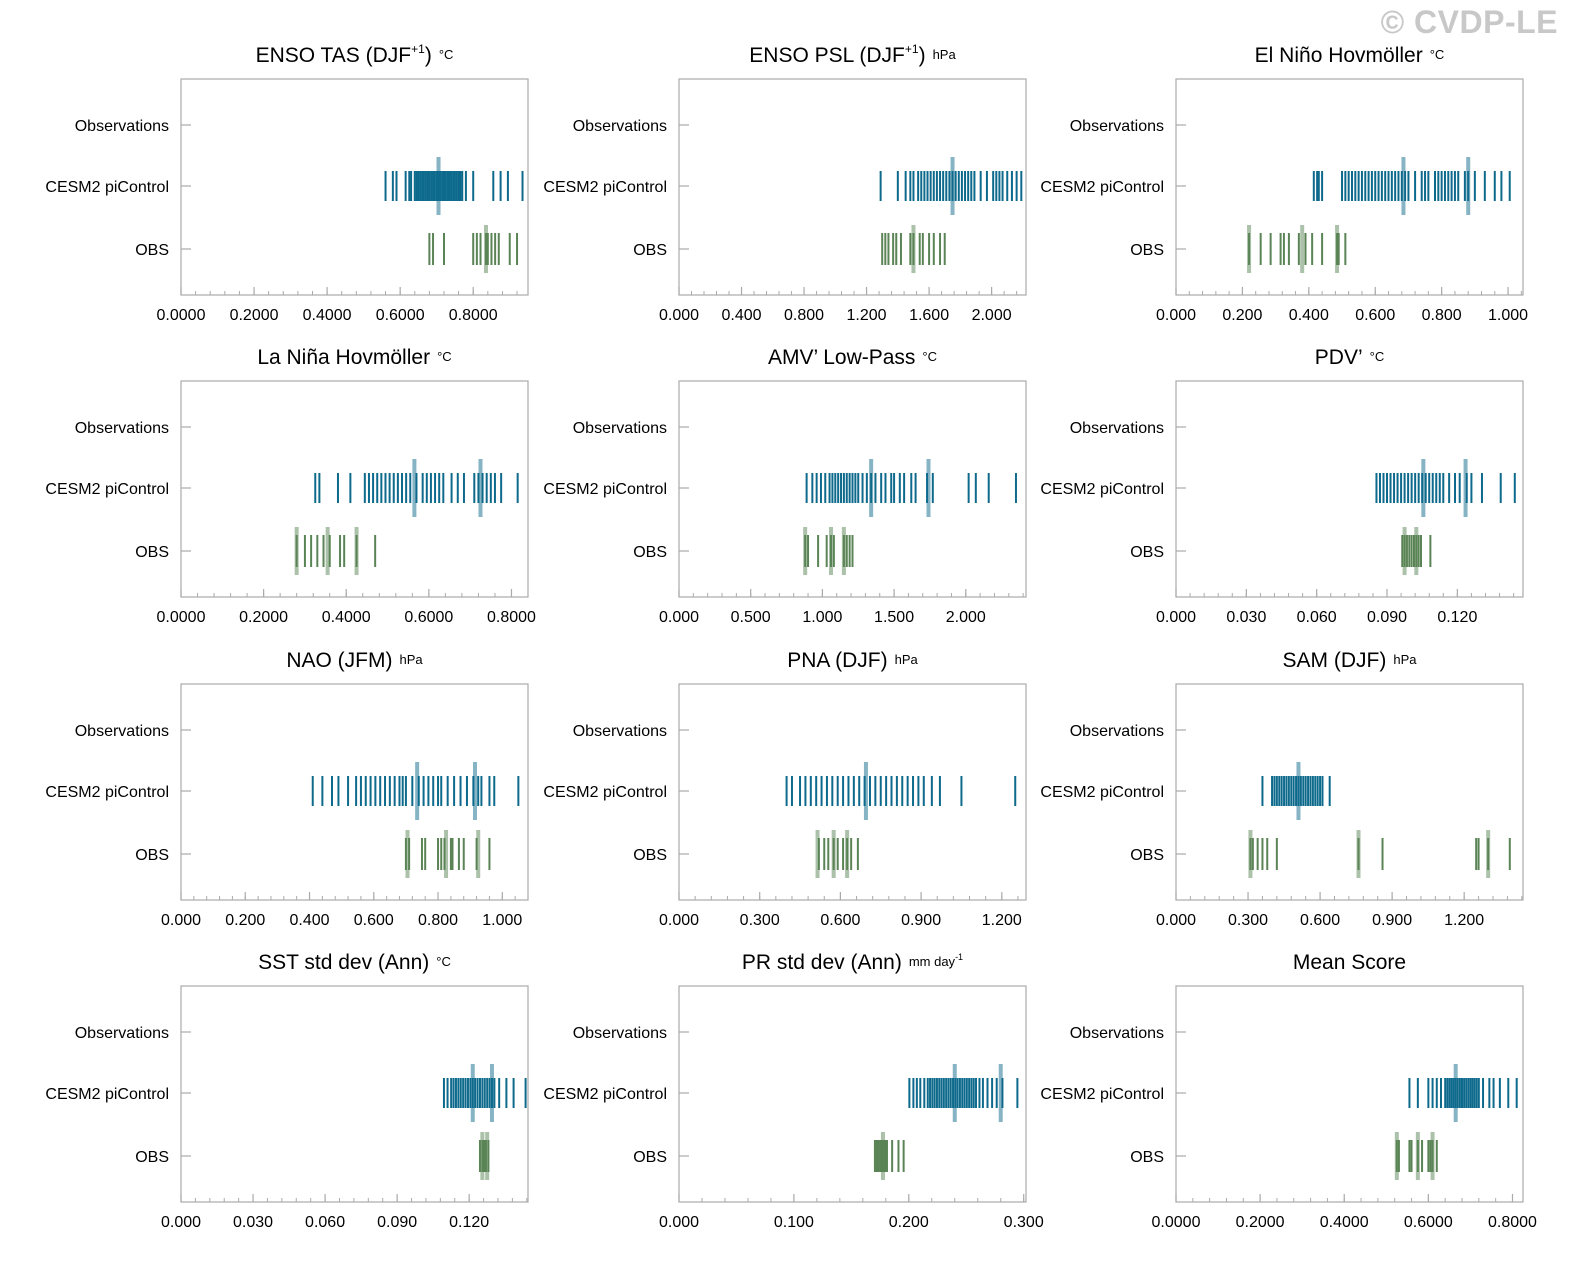  What do you see at coordinates (1469, 22) in the screenshot?
I see `watermark: © CVDP-LE` at bounding box center [1469, 22].